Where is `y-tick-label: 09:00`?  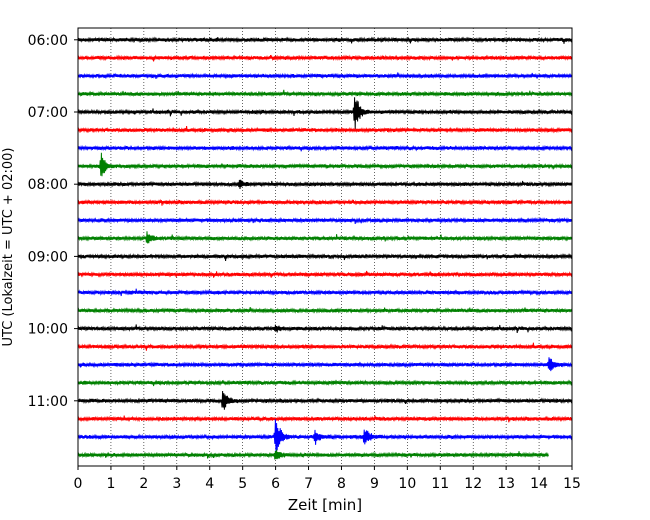
y-tick-label: 09:00 is located at coordinates (48, 257).